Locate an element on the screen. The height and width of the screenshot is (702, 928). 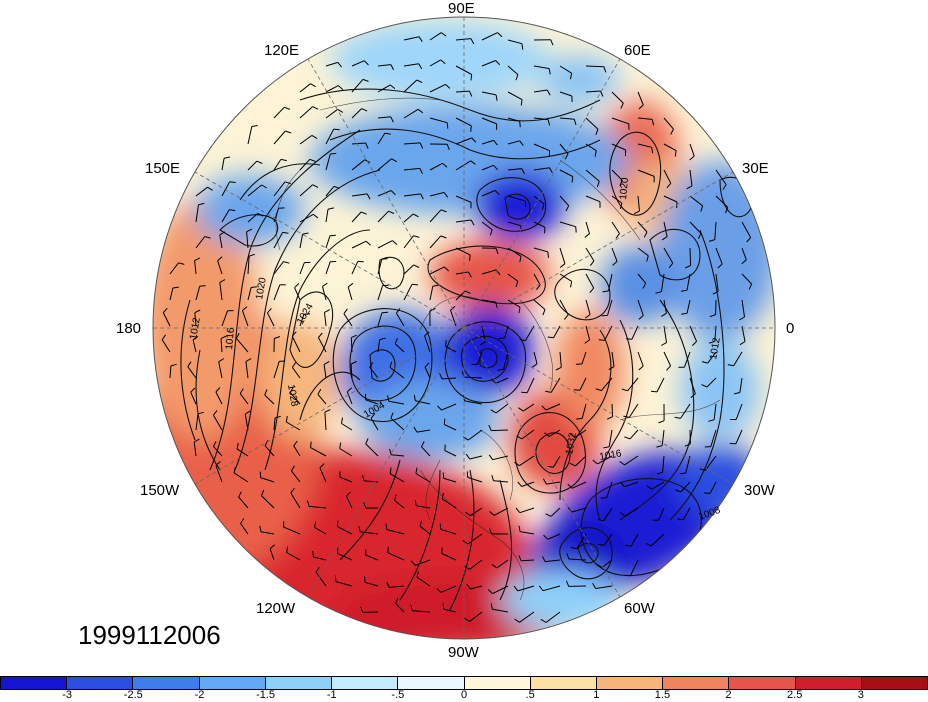
lon-label-30e: 30E is located at coordinates (755, 168).